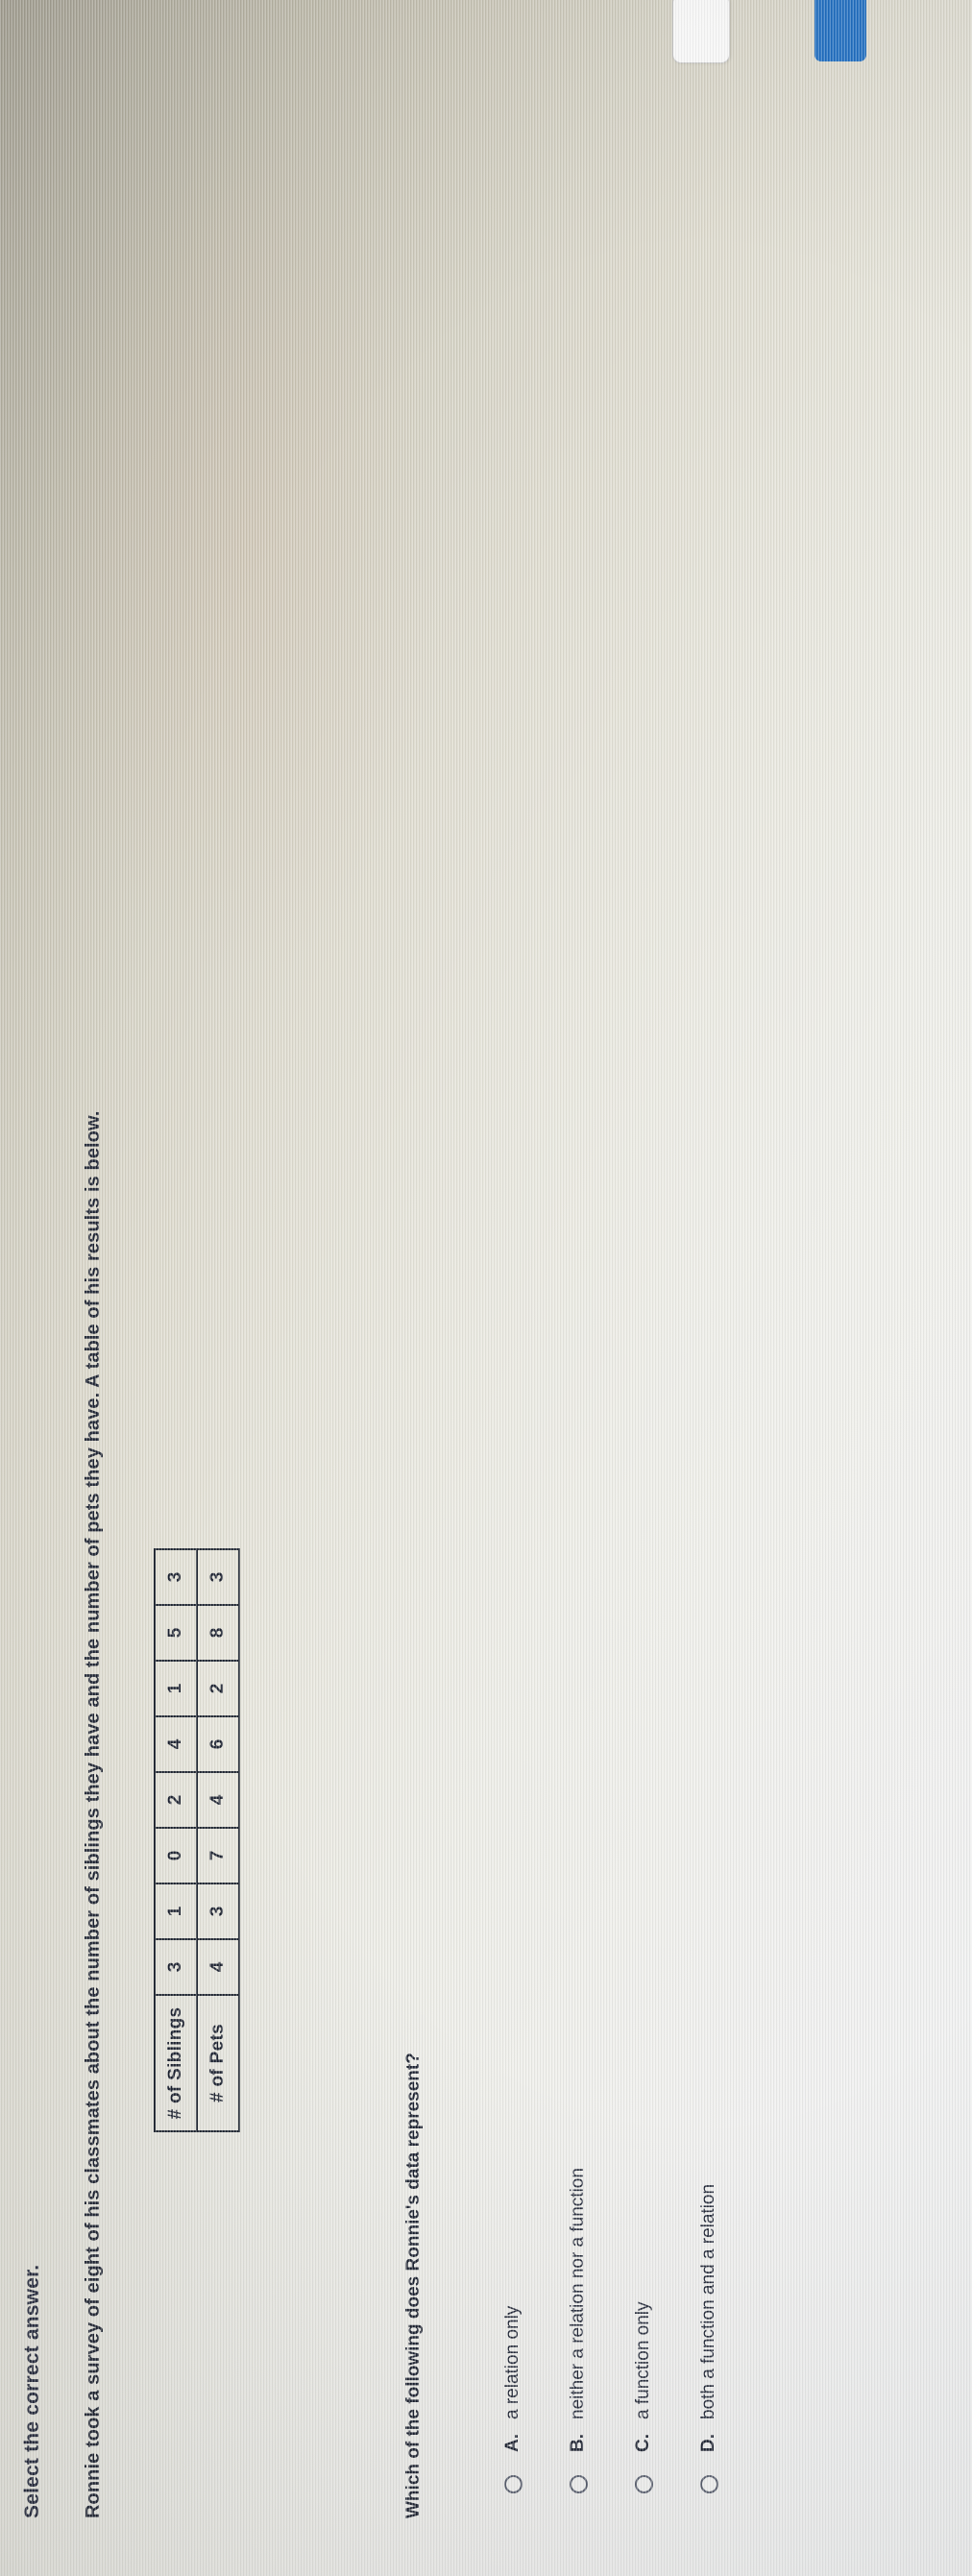 Image resolution: width=972 pixels, height=2576 pixels. Describe the element at coordinates (578, 2293) in the screenshot. I see `option-label: neither a relation nor a function` at that location.